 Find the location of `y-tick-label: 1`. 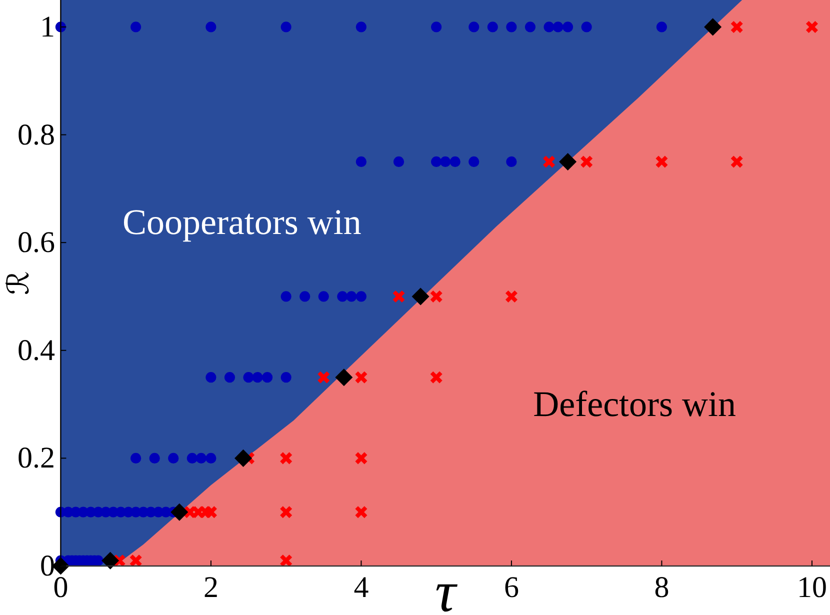

y-tick-label: 1 is located at coordinates (47, 27).